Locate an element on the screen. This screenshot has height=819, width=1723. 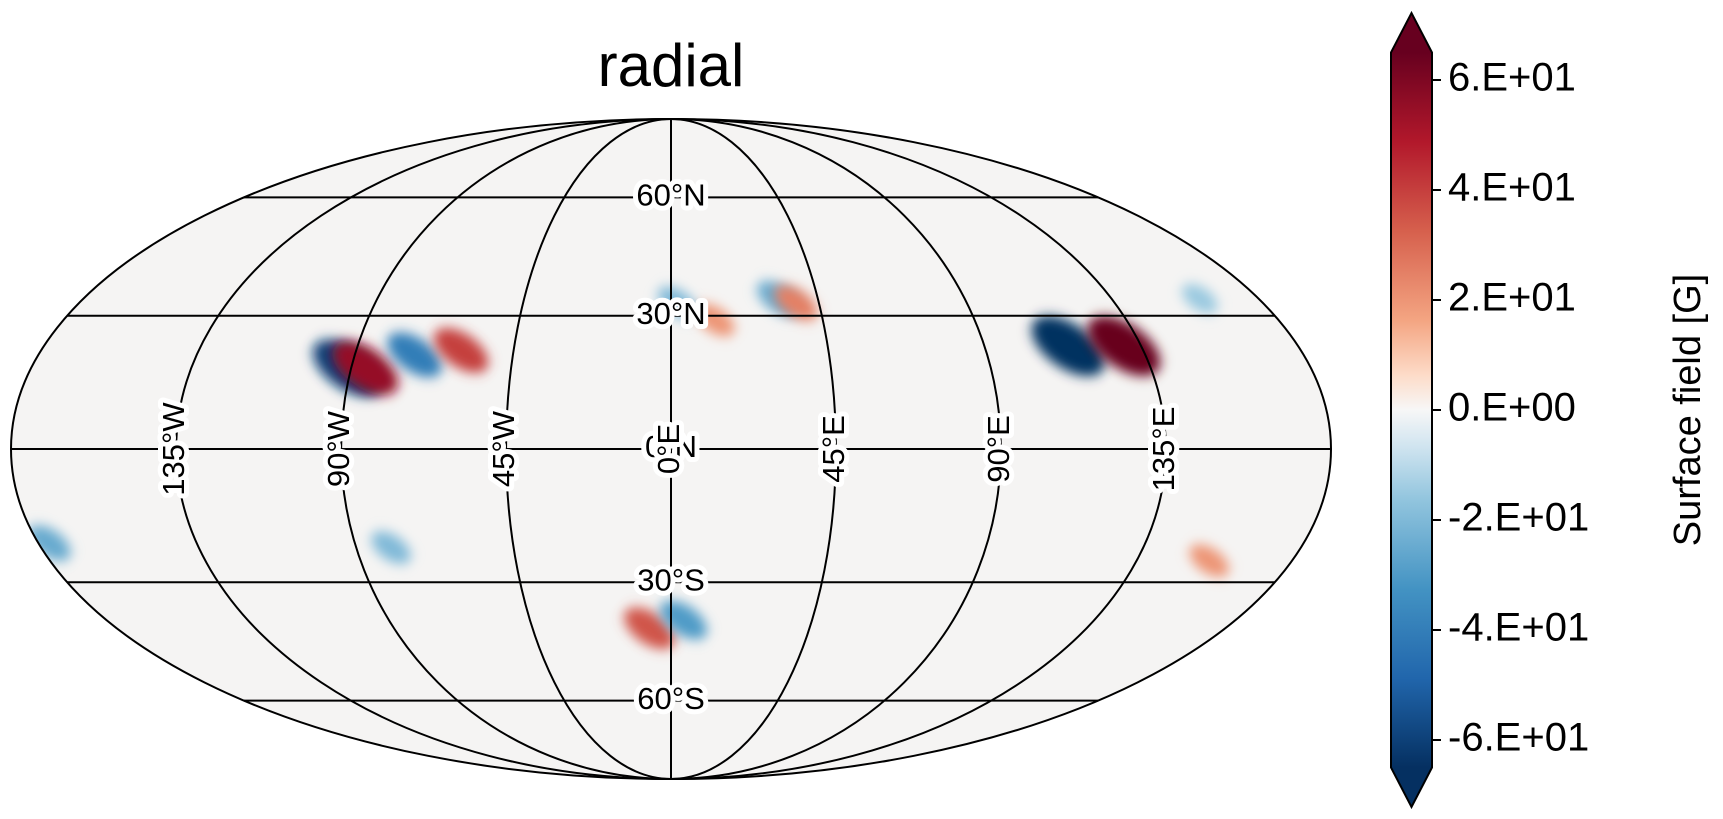
parallel-label: 30°N is located at coordinates (670, 313).